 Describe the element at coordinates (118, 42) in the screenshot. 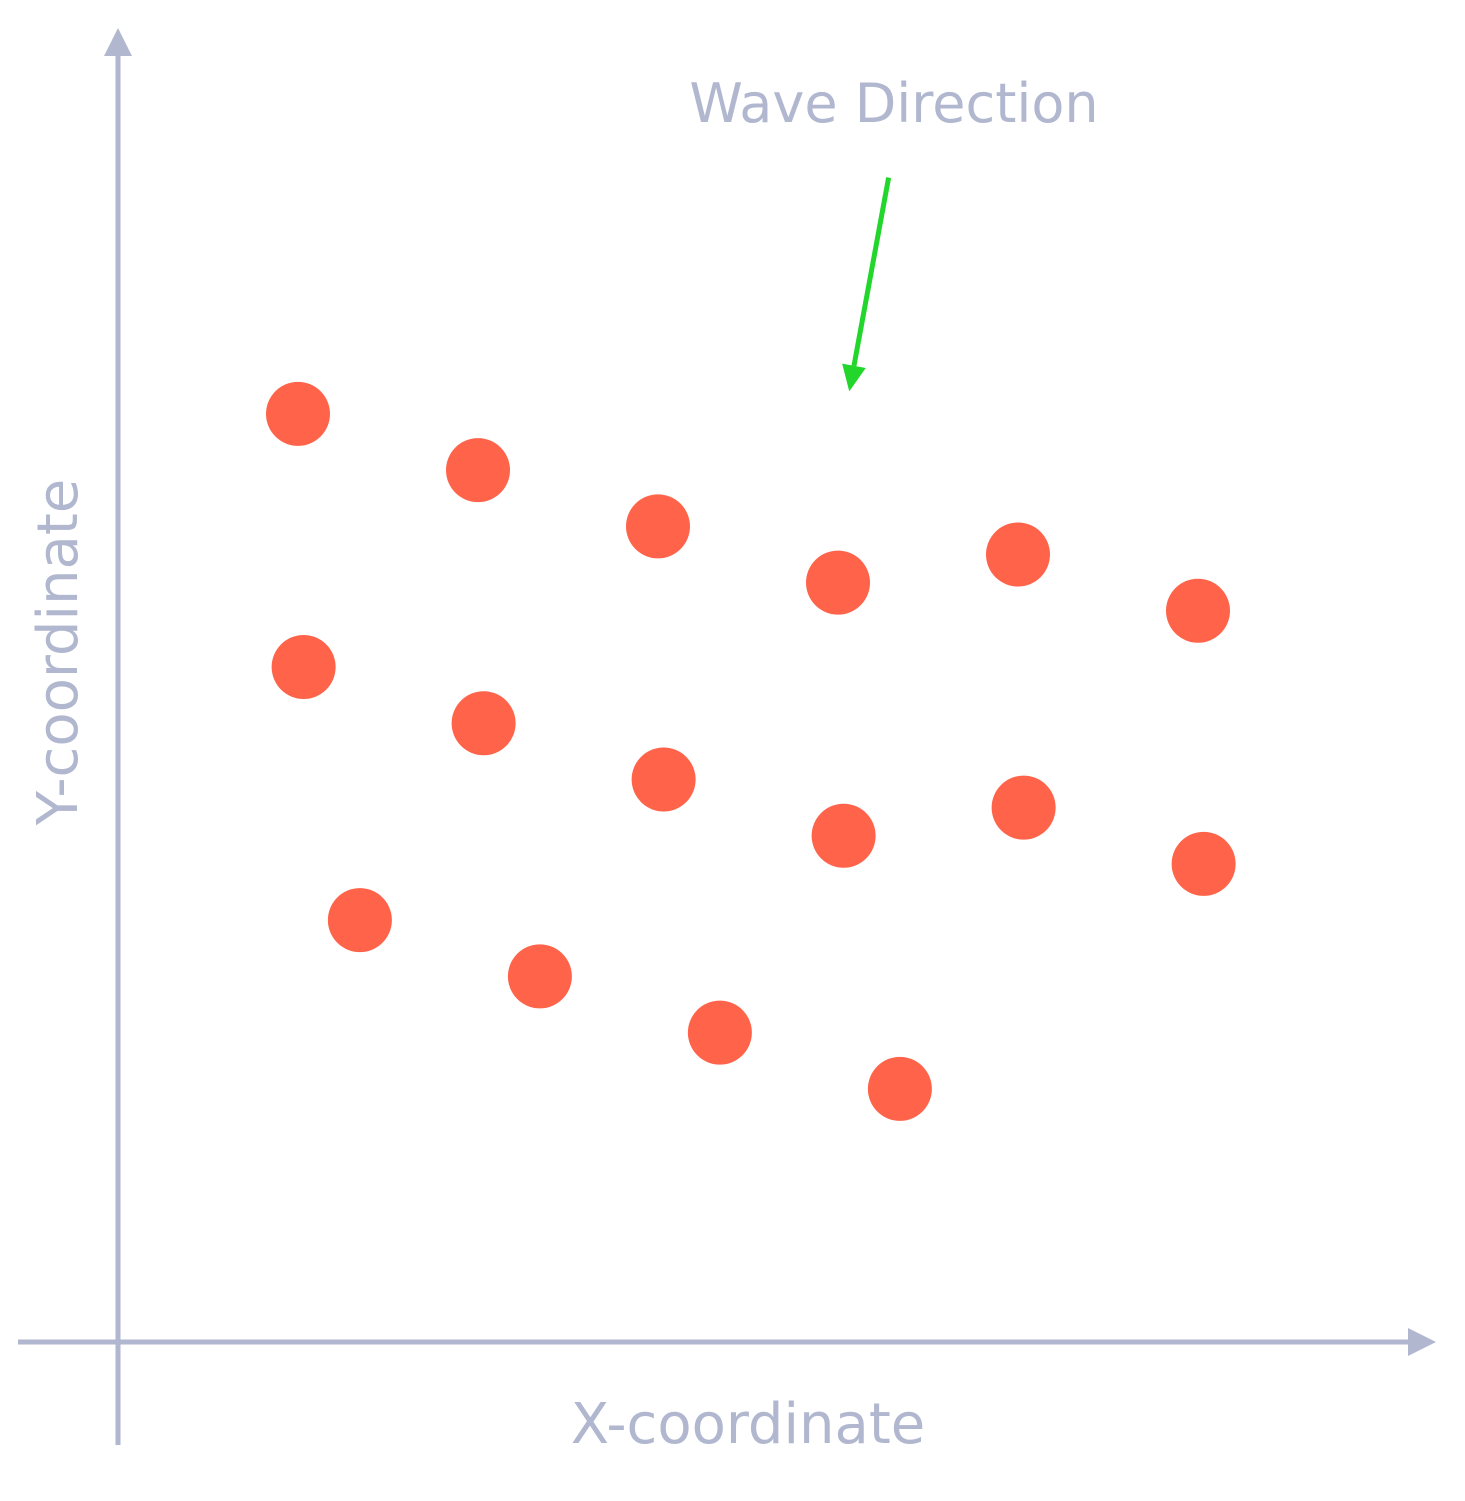

I see `y-axis-arrowhead` at that location.